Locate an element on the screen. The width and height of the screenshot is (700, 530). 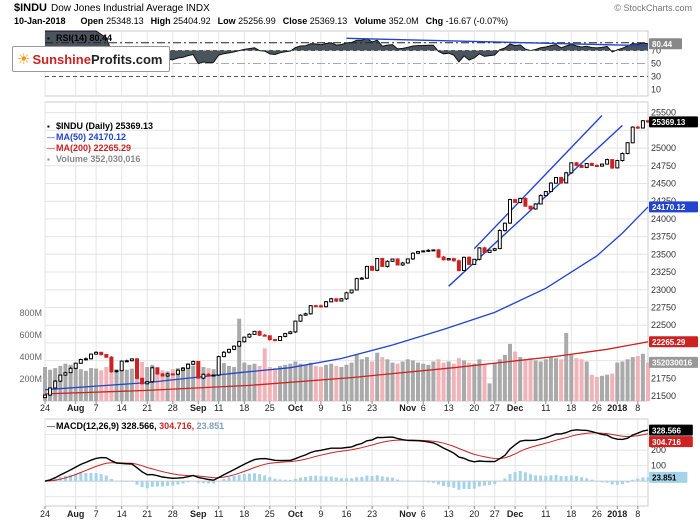
chart-title: Dow Jones Industrial Average INDX is located at coordinates (130, 8).